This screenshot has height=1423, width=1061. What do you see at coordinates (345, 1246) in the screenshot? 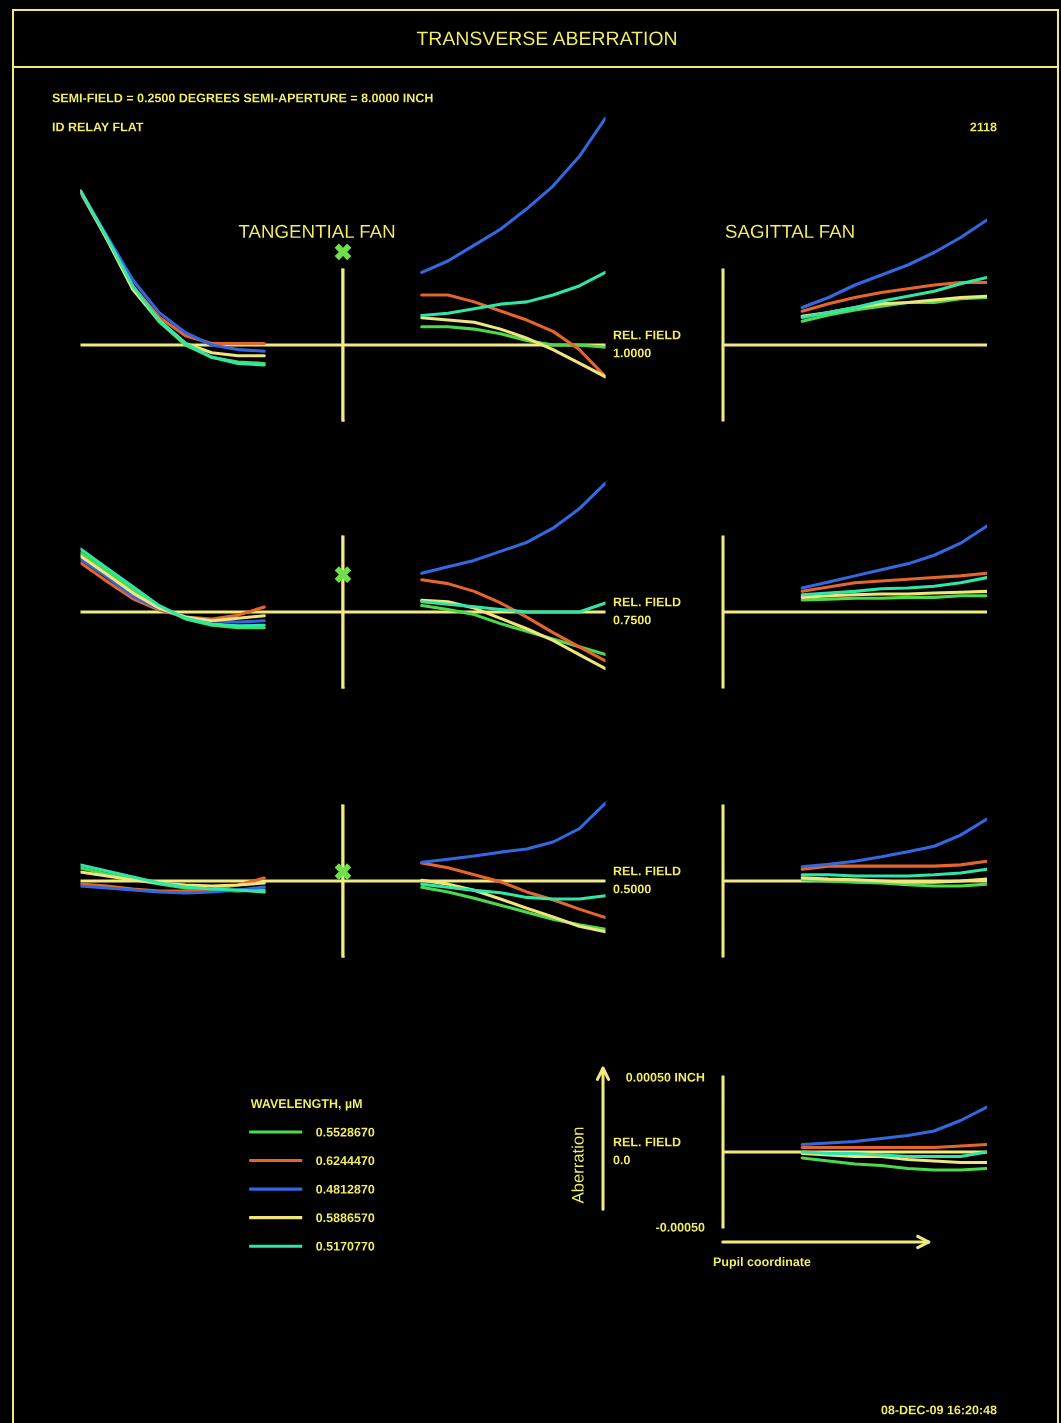
I see `legend-label: 0.5170770` at bounding box center [345, 1246].